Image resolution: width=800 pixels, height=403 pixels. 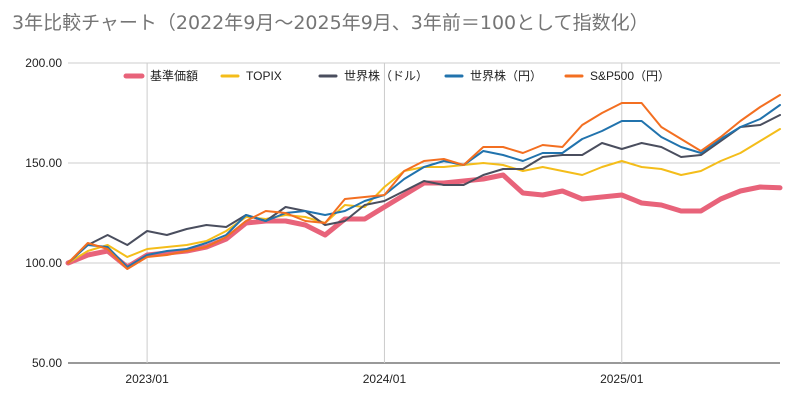 I want to click on x-tick-label: 2025/01, so click(x=622, y=379).